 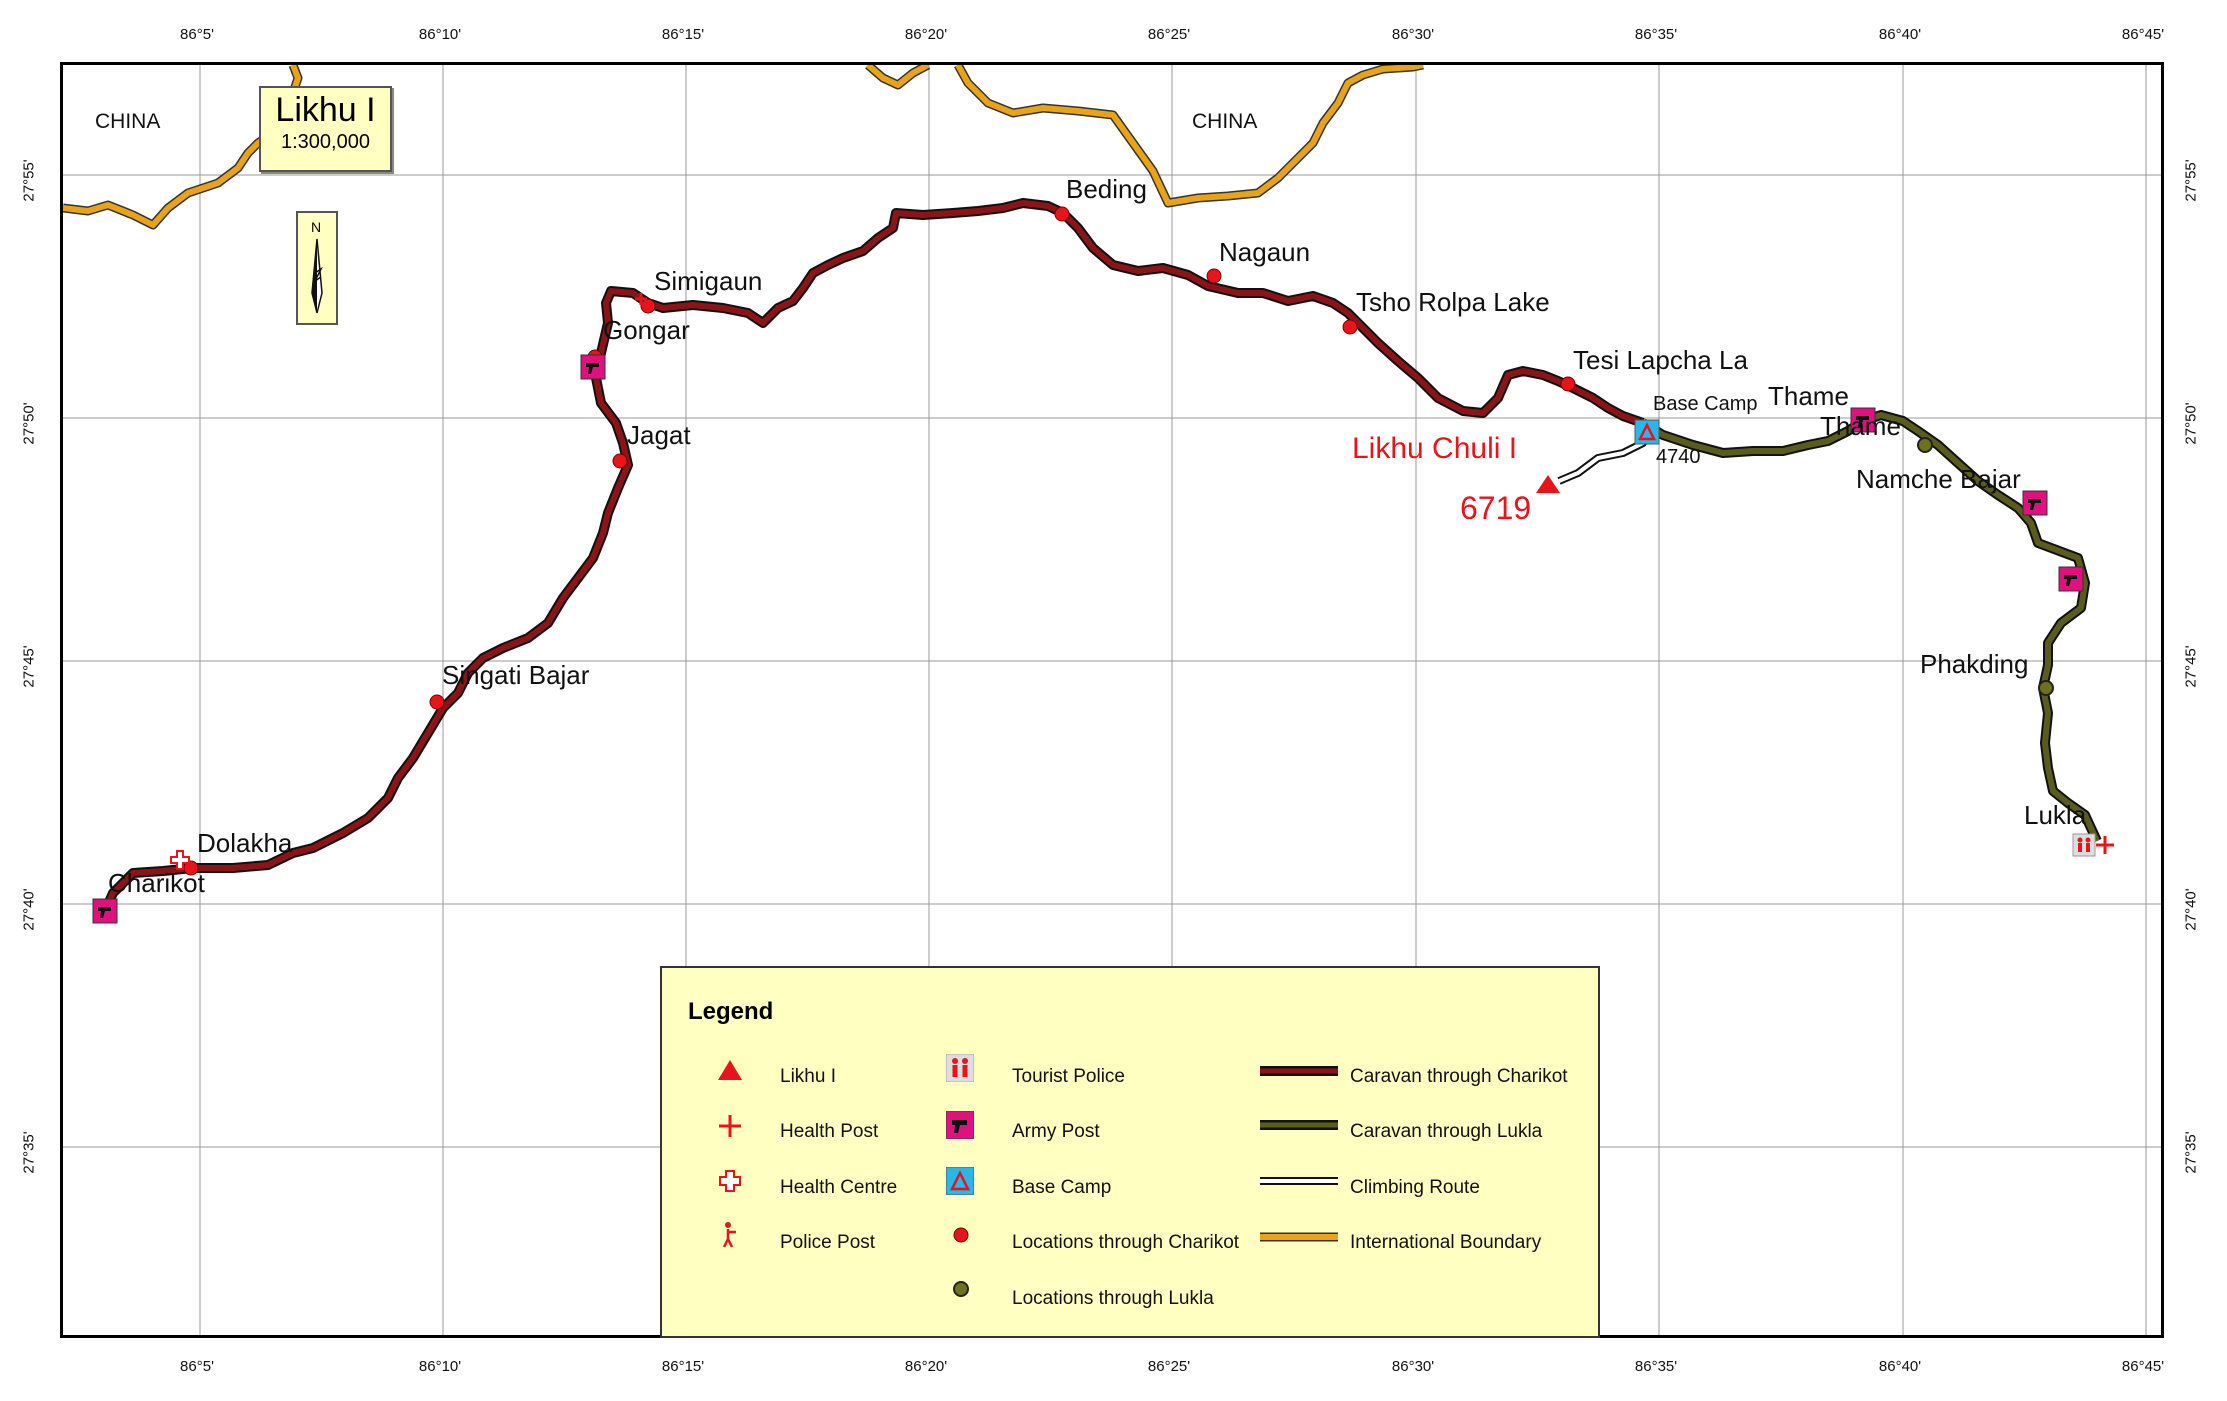 What do you see at coordinates (1938, 479) in the screenshot?
I see `place-label-namche: Namche Bajar` at bounding box center [1938, 479].